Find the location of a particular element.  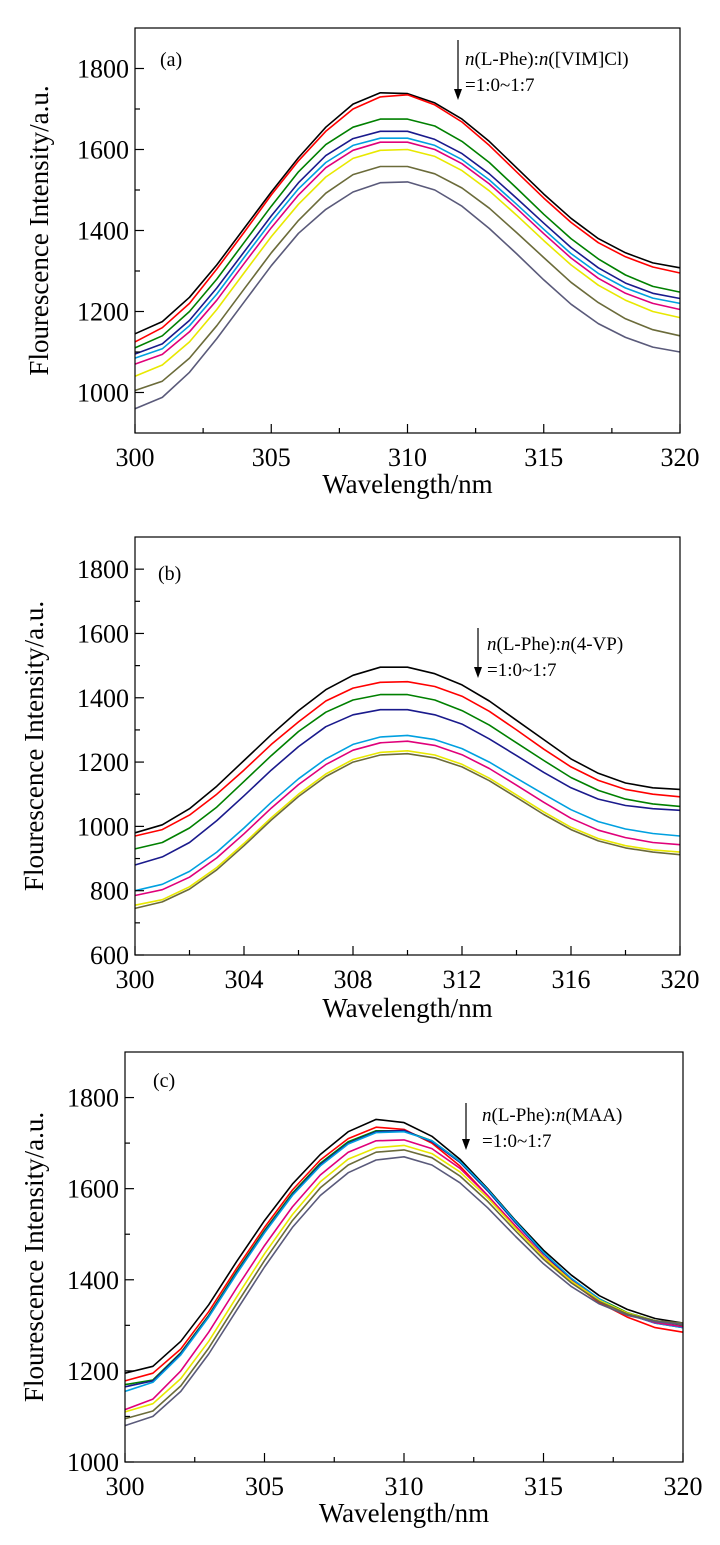

panel-label: (a) is located at coordinates (171, 60).